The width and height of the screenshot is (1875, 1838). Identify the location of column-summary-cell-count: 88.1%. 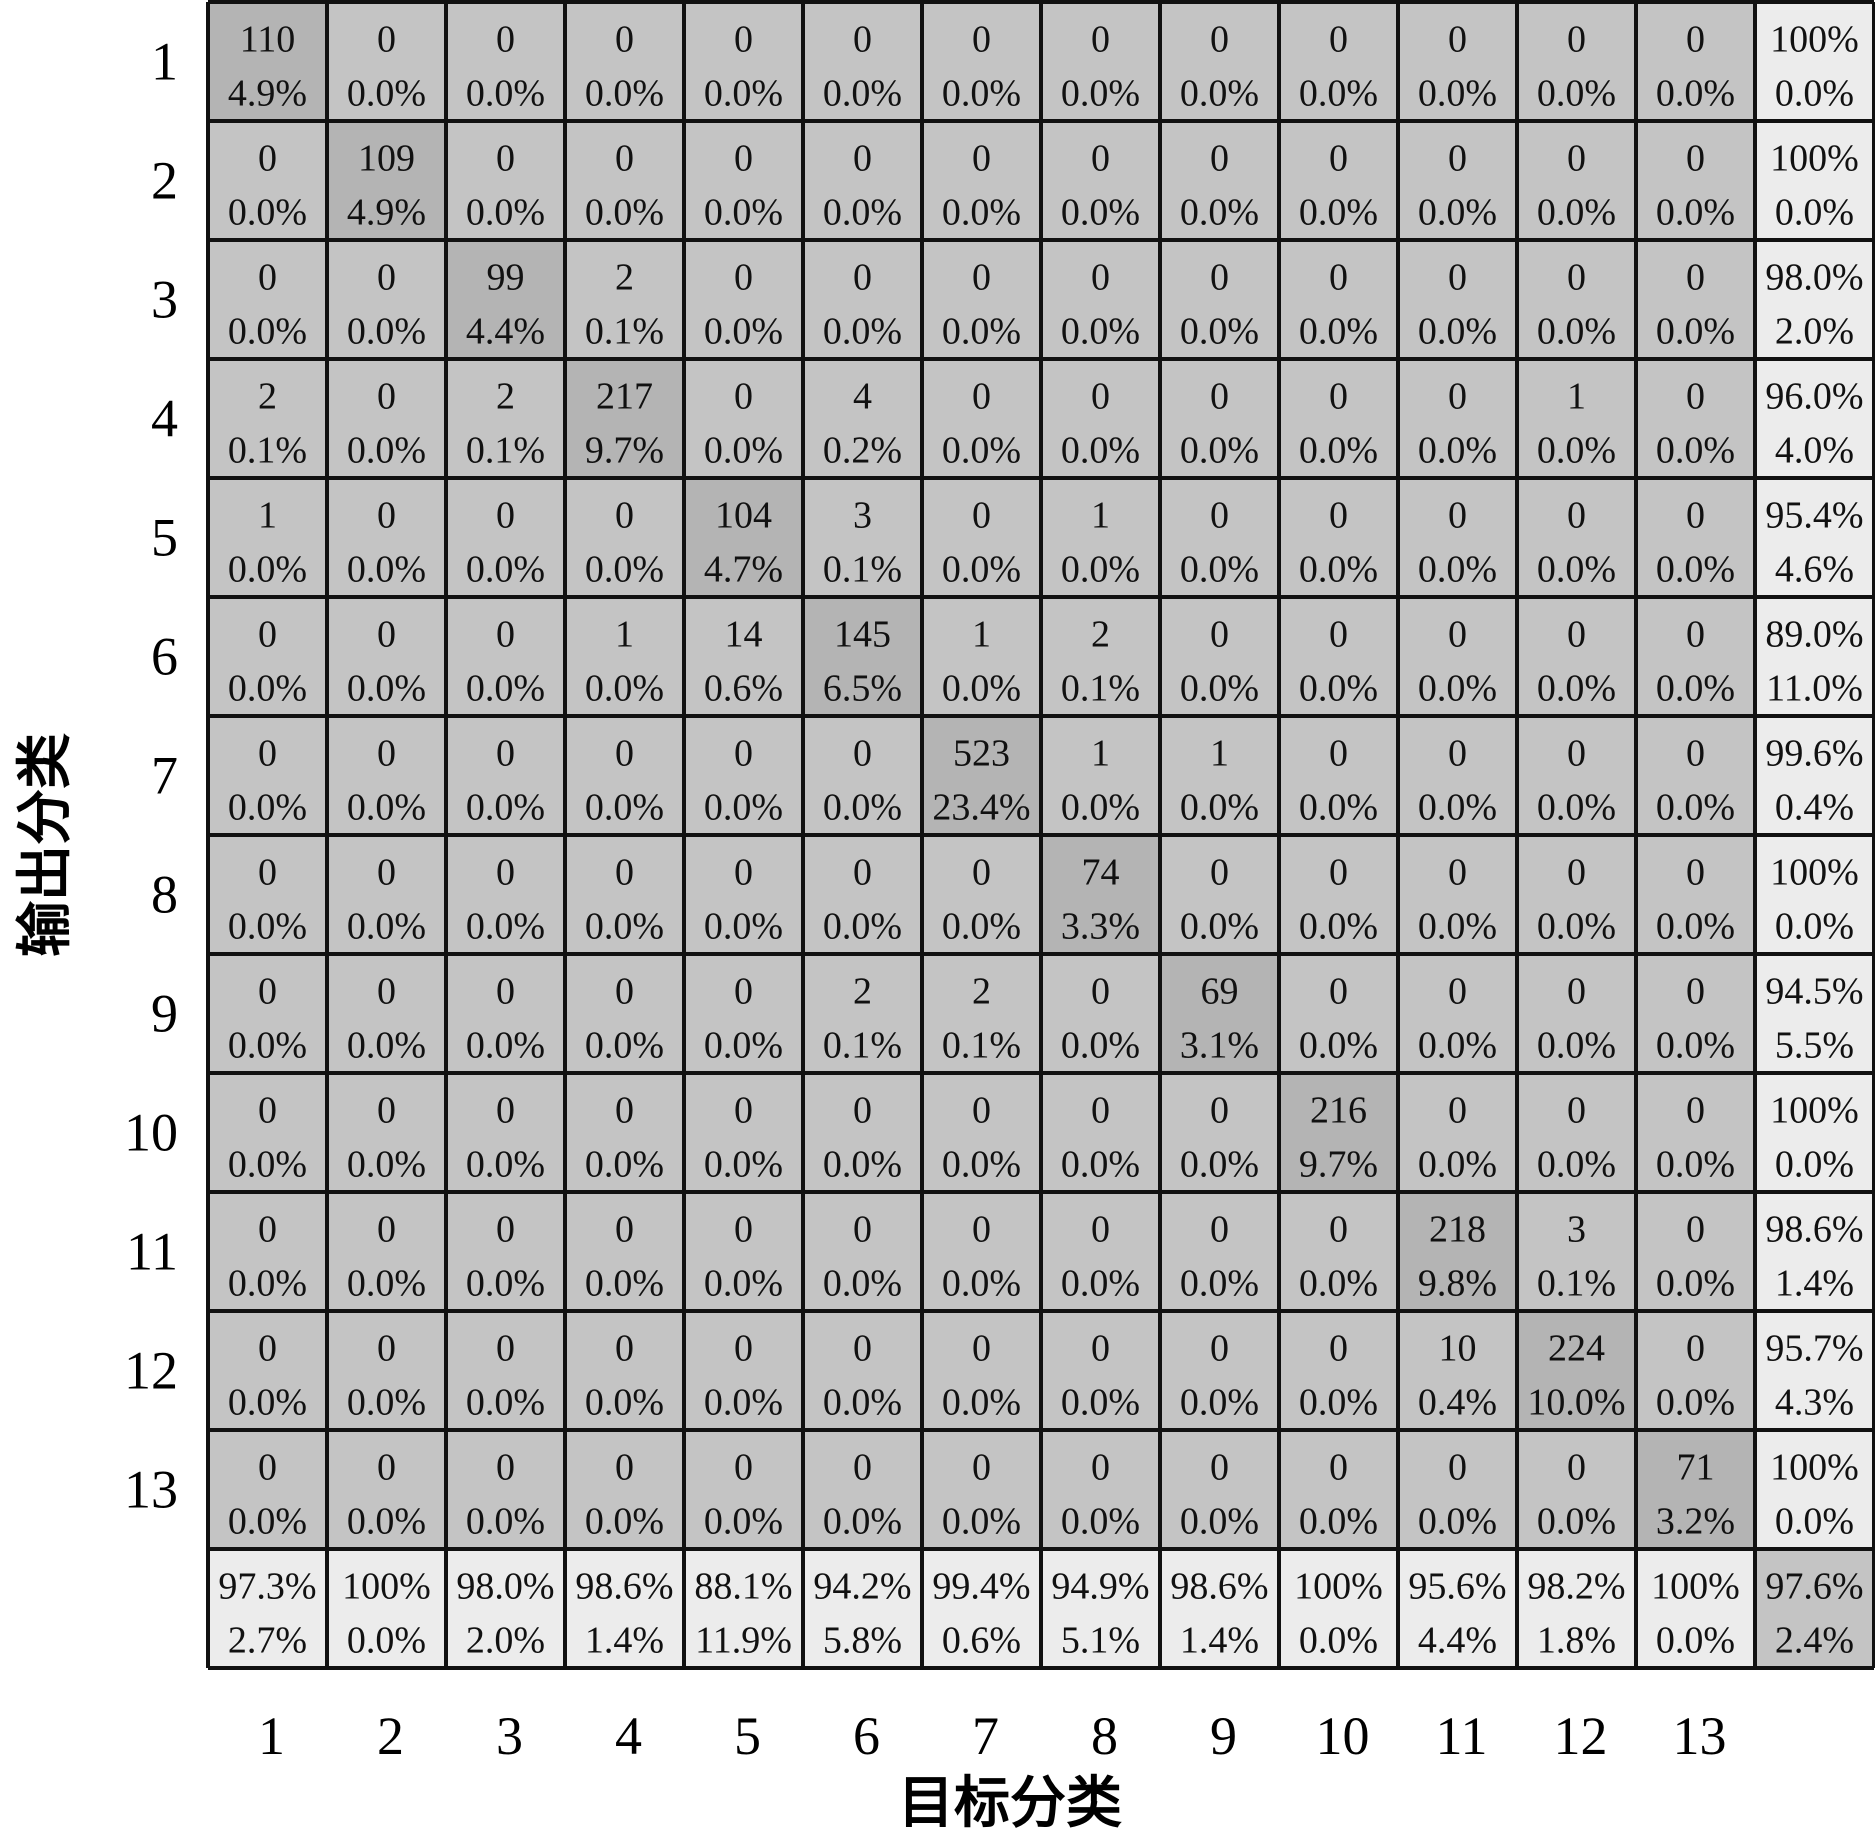
(743, 1587).